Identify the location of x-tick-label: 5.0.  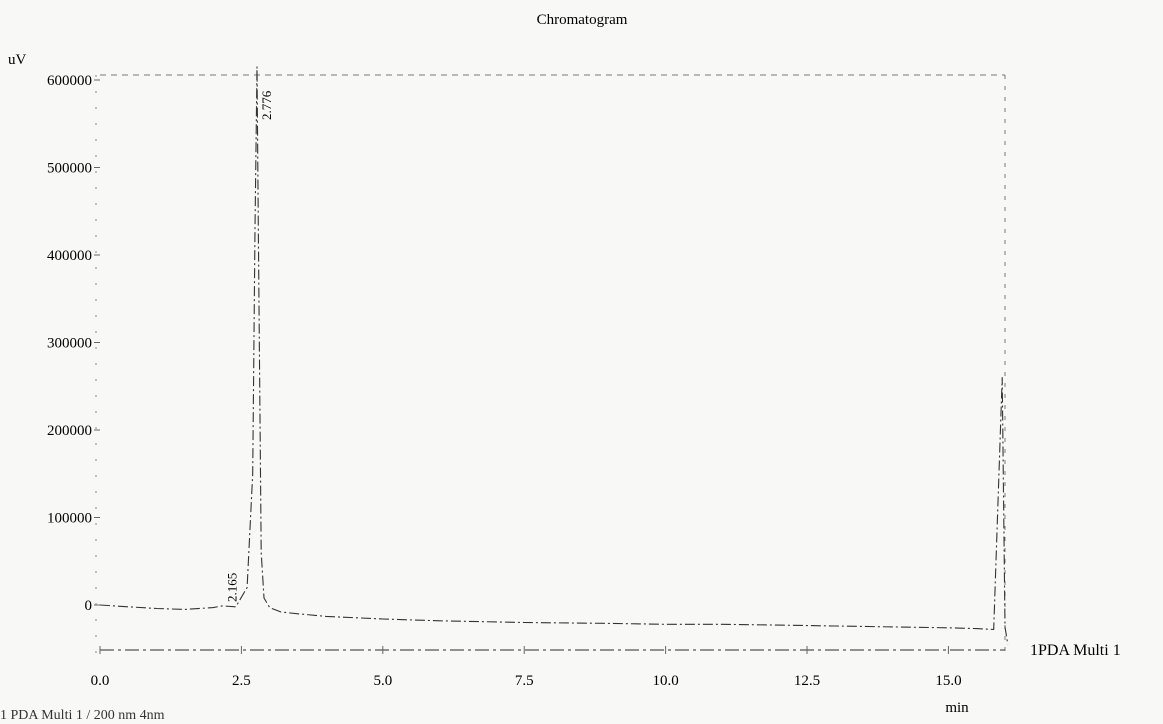
(382, 681).